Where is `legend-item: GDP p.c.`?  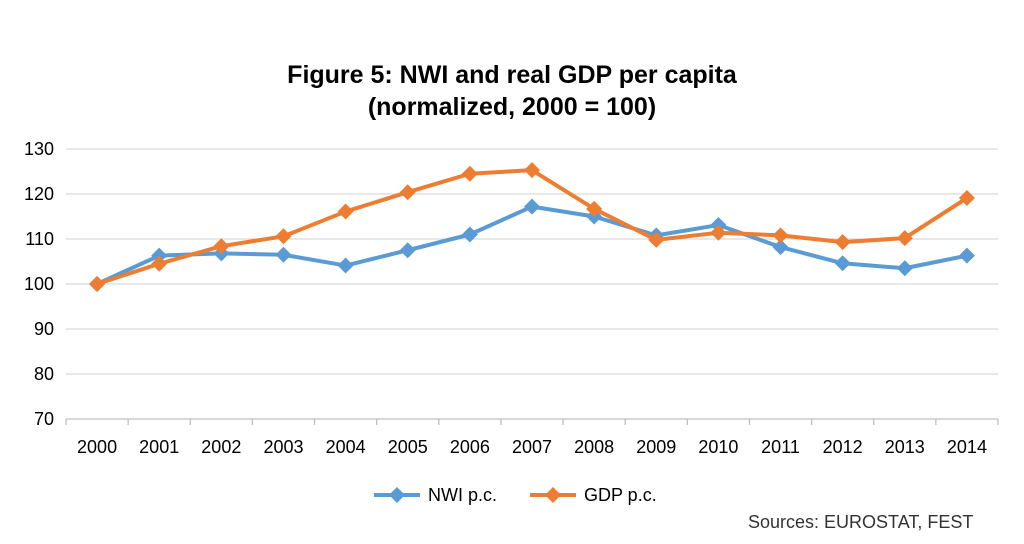 legend-item: GDP p.c. is located at coordinates (593, 495).